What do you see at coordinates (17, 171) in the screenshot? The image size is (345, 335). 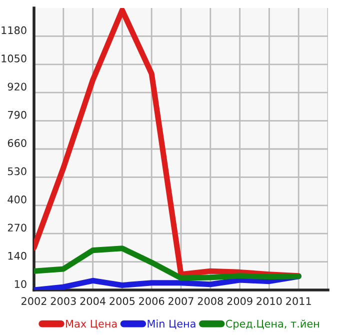 I see `y-tick-label: 530` at bounding box center [17, 171].